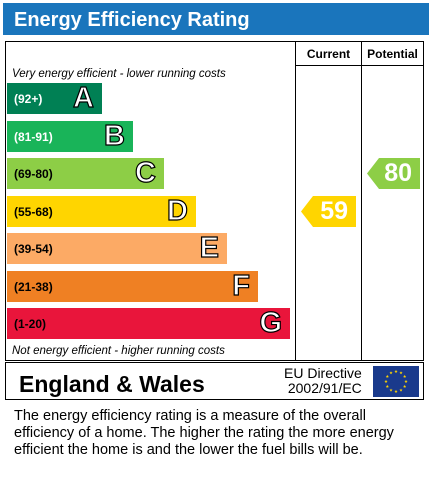 The height and width of the screenshot is (480, 432). Describe the element at coordinates (101, 210) in the screenshot. I see `band-d: (55-68) D` at that location.